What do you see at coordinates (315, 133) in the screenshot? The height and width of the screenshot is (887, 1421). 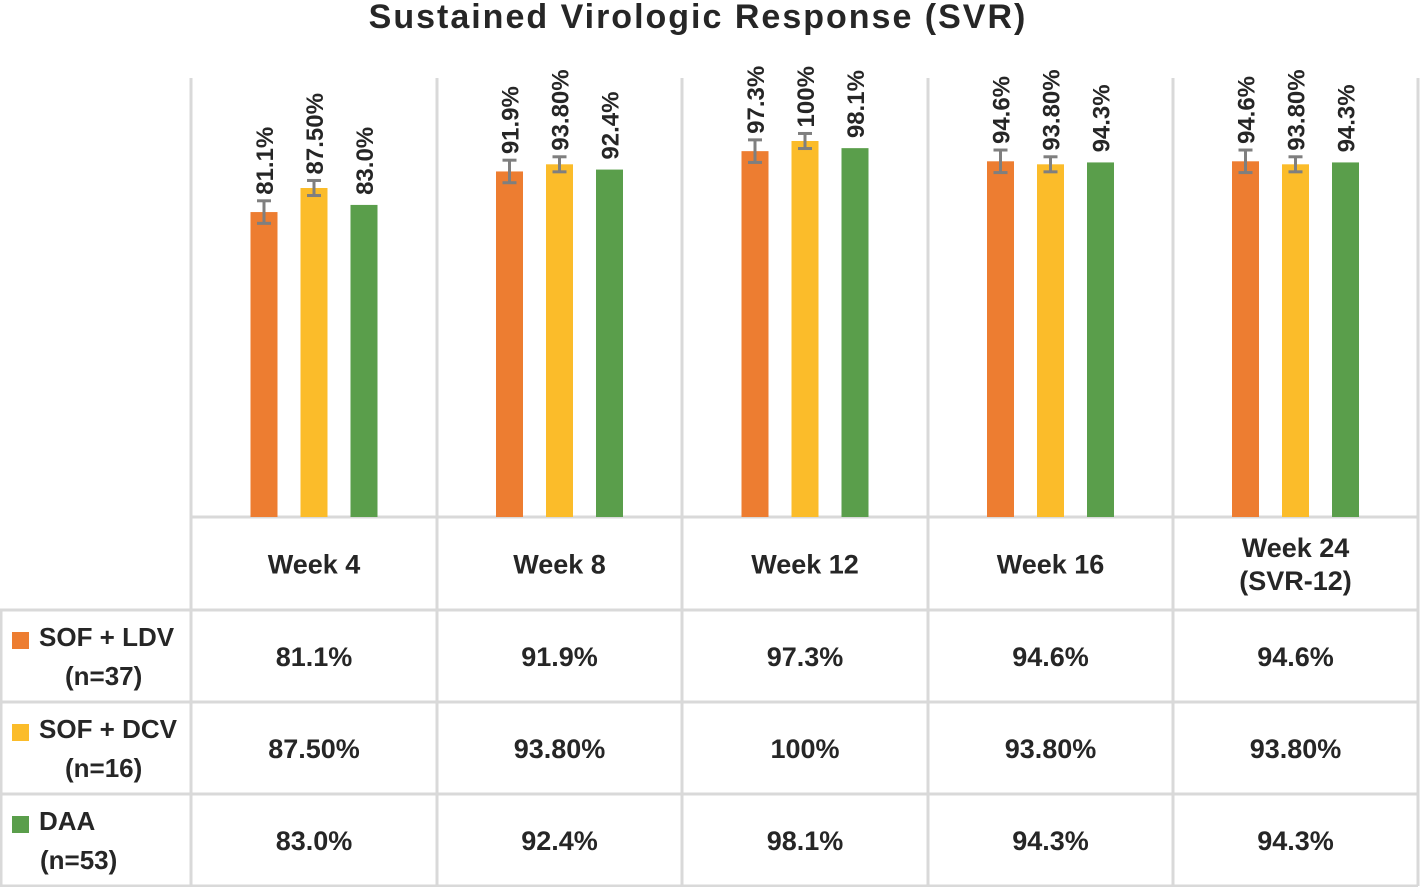 I see `data-label: 87.50%` at bounding box center [315, 133].